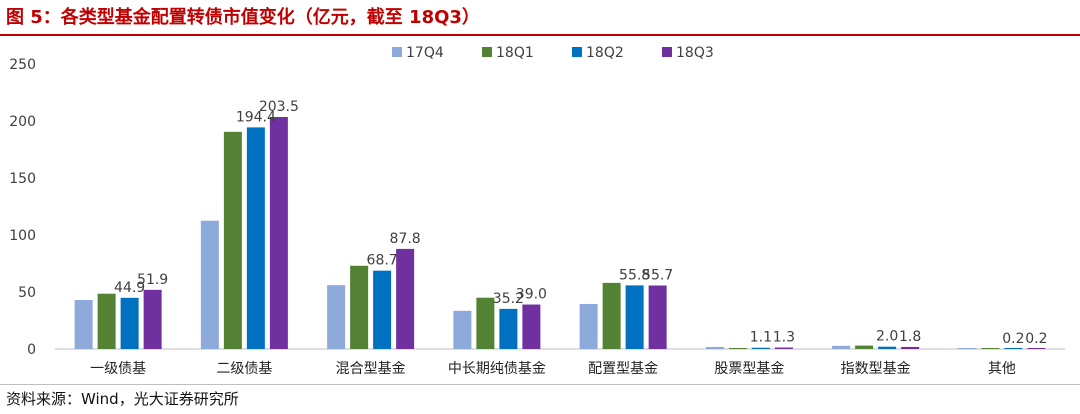 The height and width of the screenshot is (414, 1080). Describe the element at coordinates (31, 350) in the screenshot. I see `y-tick-label: 0` at that location.